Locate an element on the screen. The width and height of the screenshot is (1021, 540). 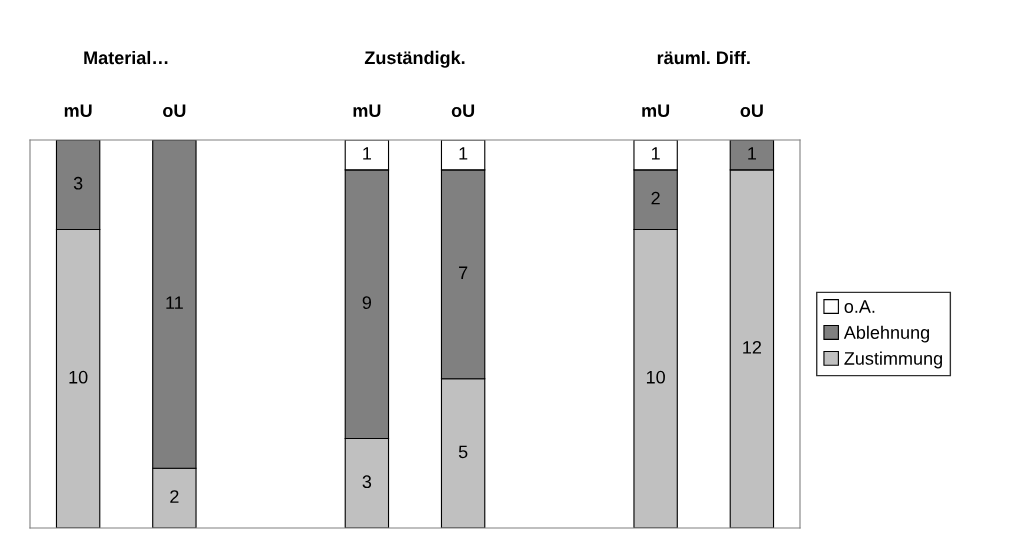
data-label: 11 is located at coordinates (174, 302).